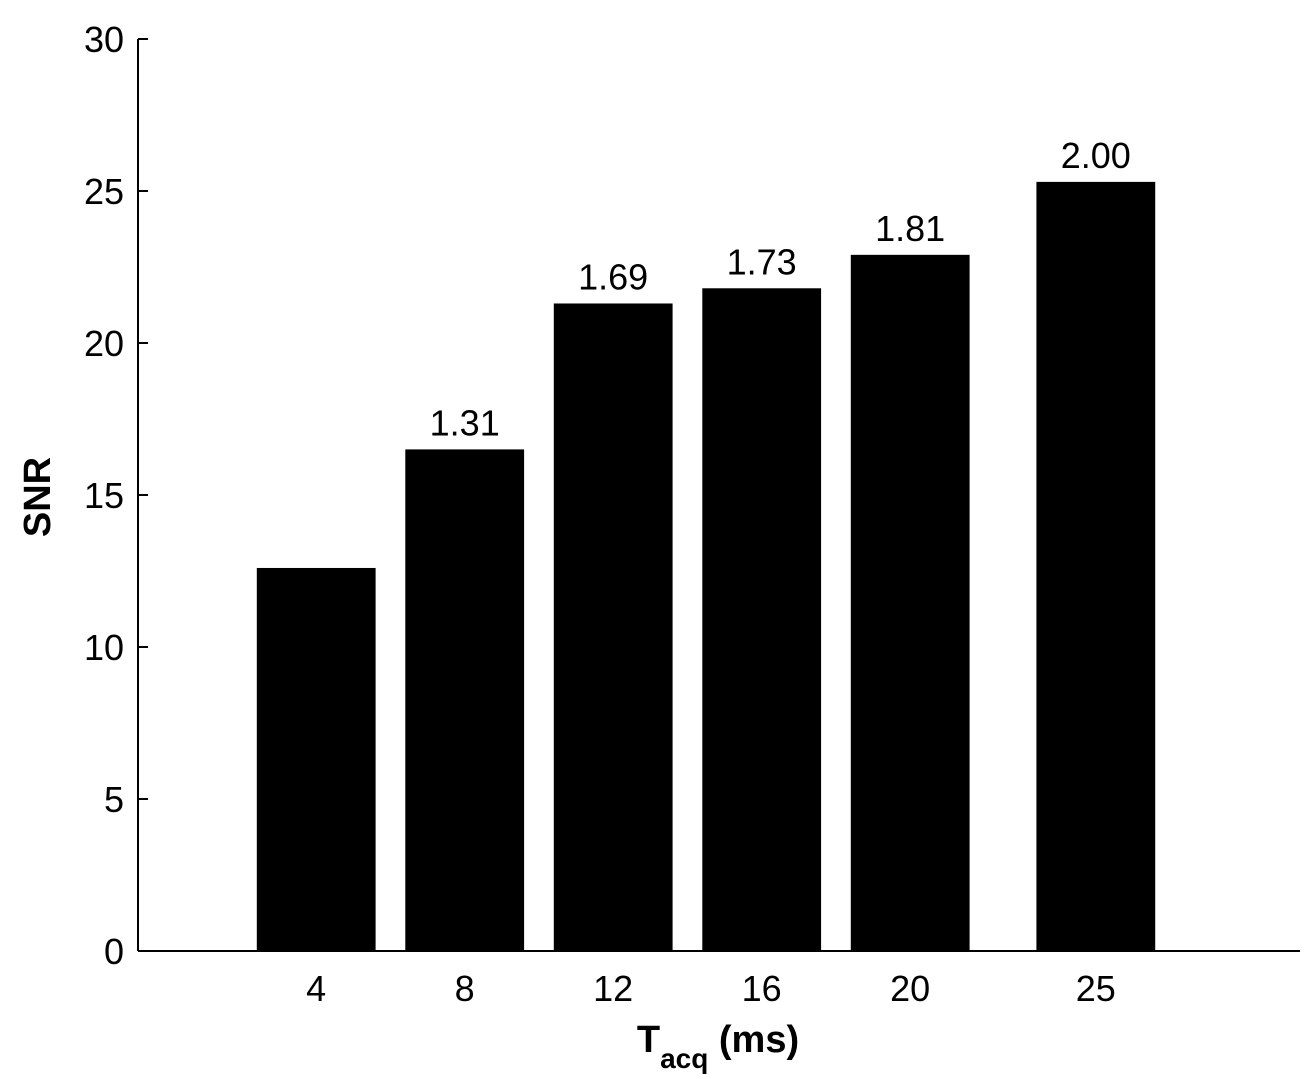 The width and height of the screenshot is (1316, 1079). What do you see at coordinates (1096, 155) in the screenshot?
I see `data-label-25: 2.00` at bounding box center [1096, 155].